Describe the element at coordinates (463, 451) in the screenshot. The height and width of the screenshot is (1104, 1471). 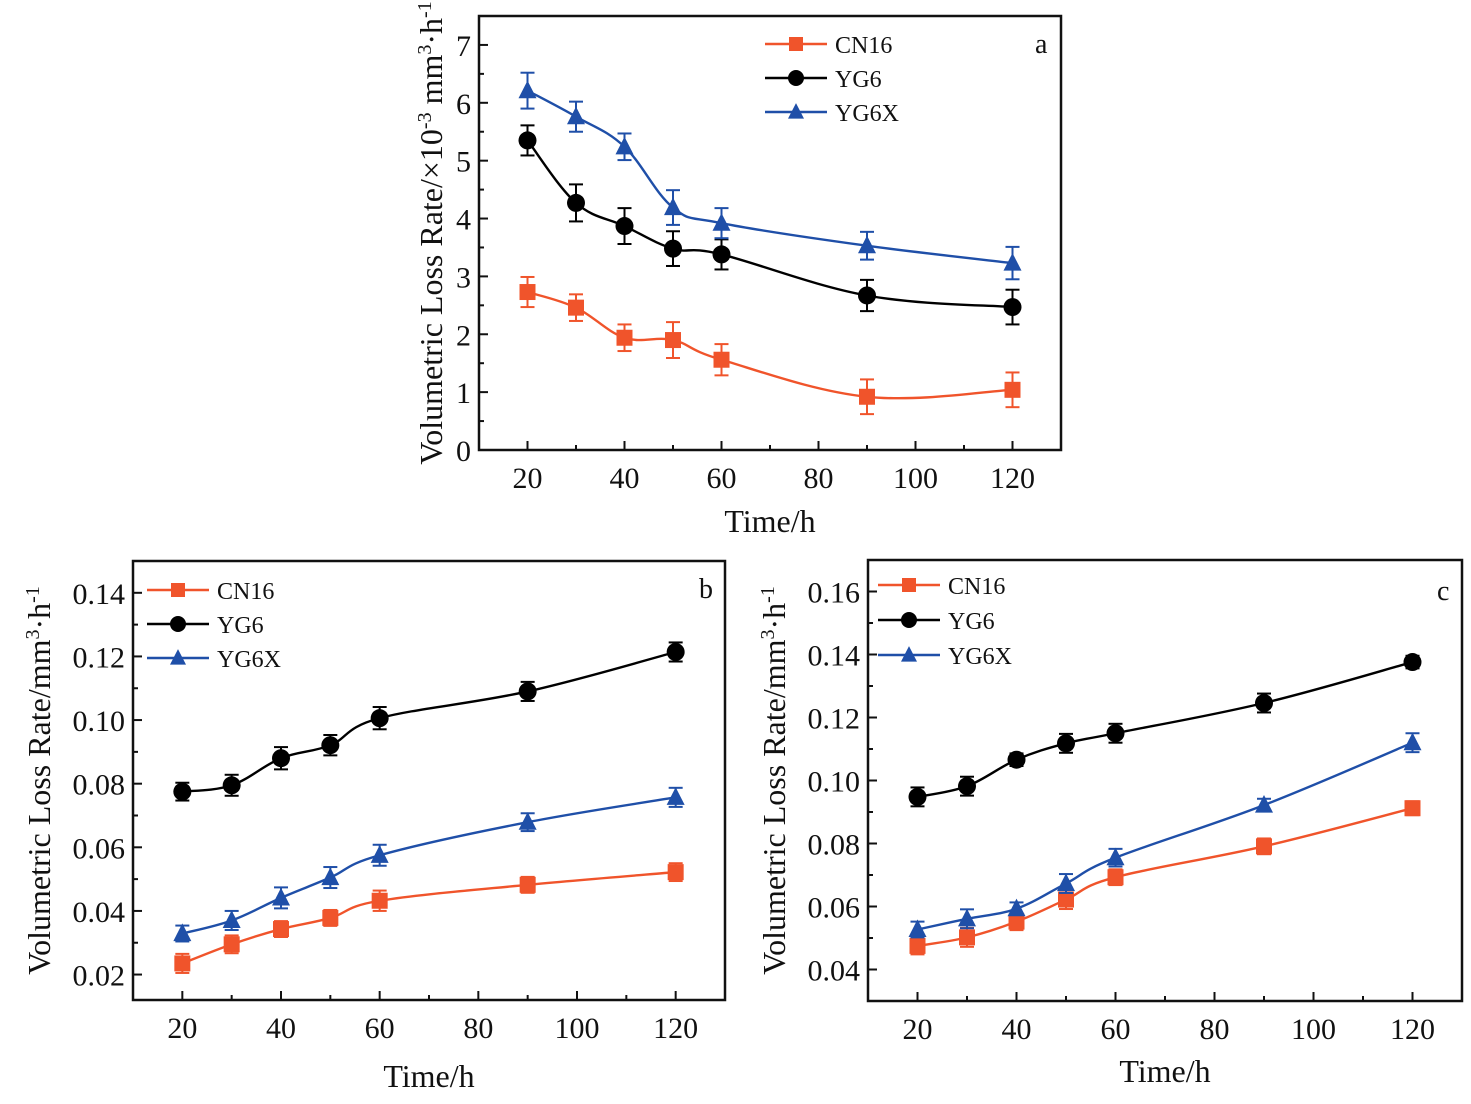
I see `y-tick-label: 0` at that location.